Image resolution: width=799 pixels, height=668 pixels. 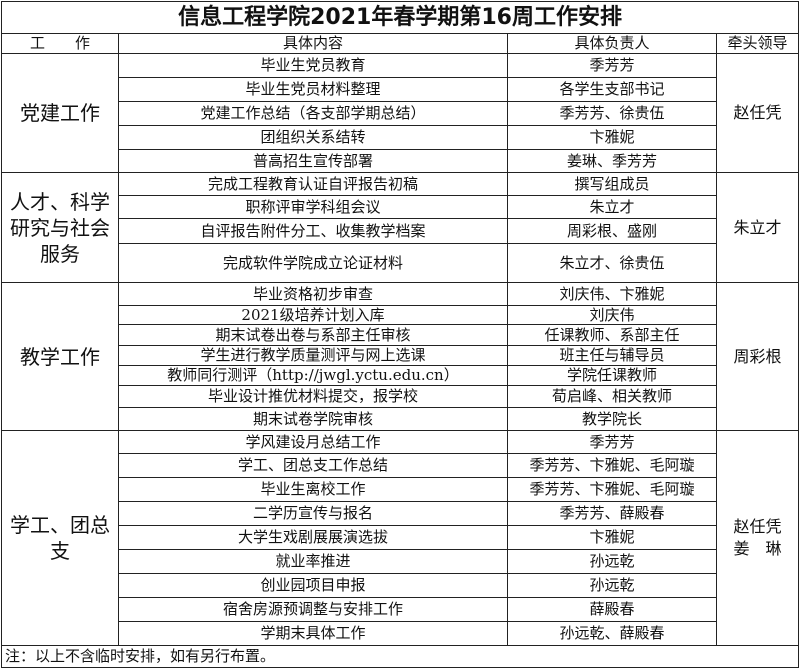 I want to click on header-content: 具体内容, so click(x=313, y=43).